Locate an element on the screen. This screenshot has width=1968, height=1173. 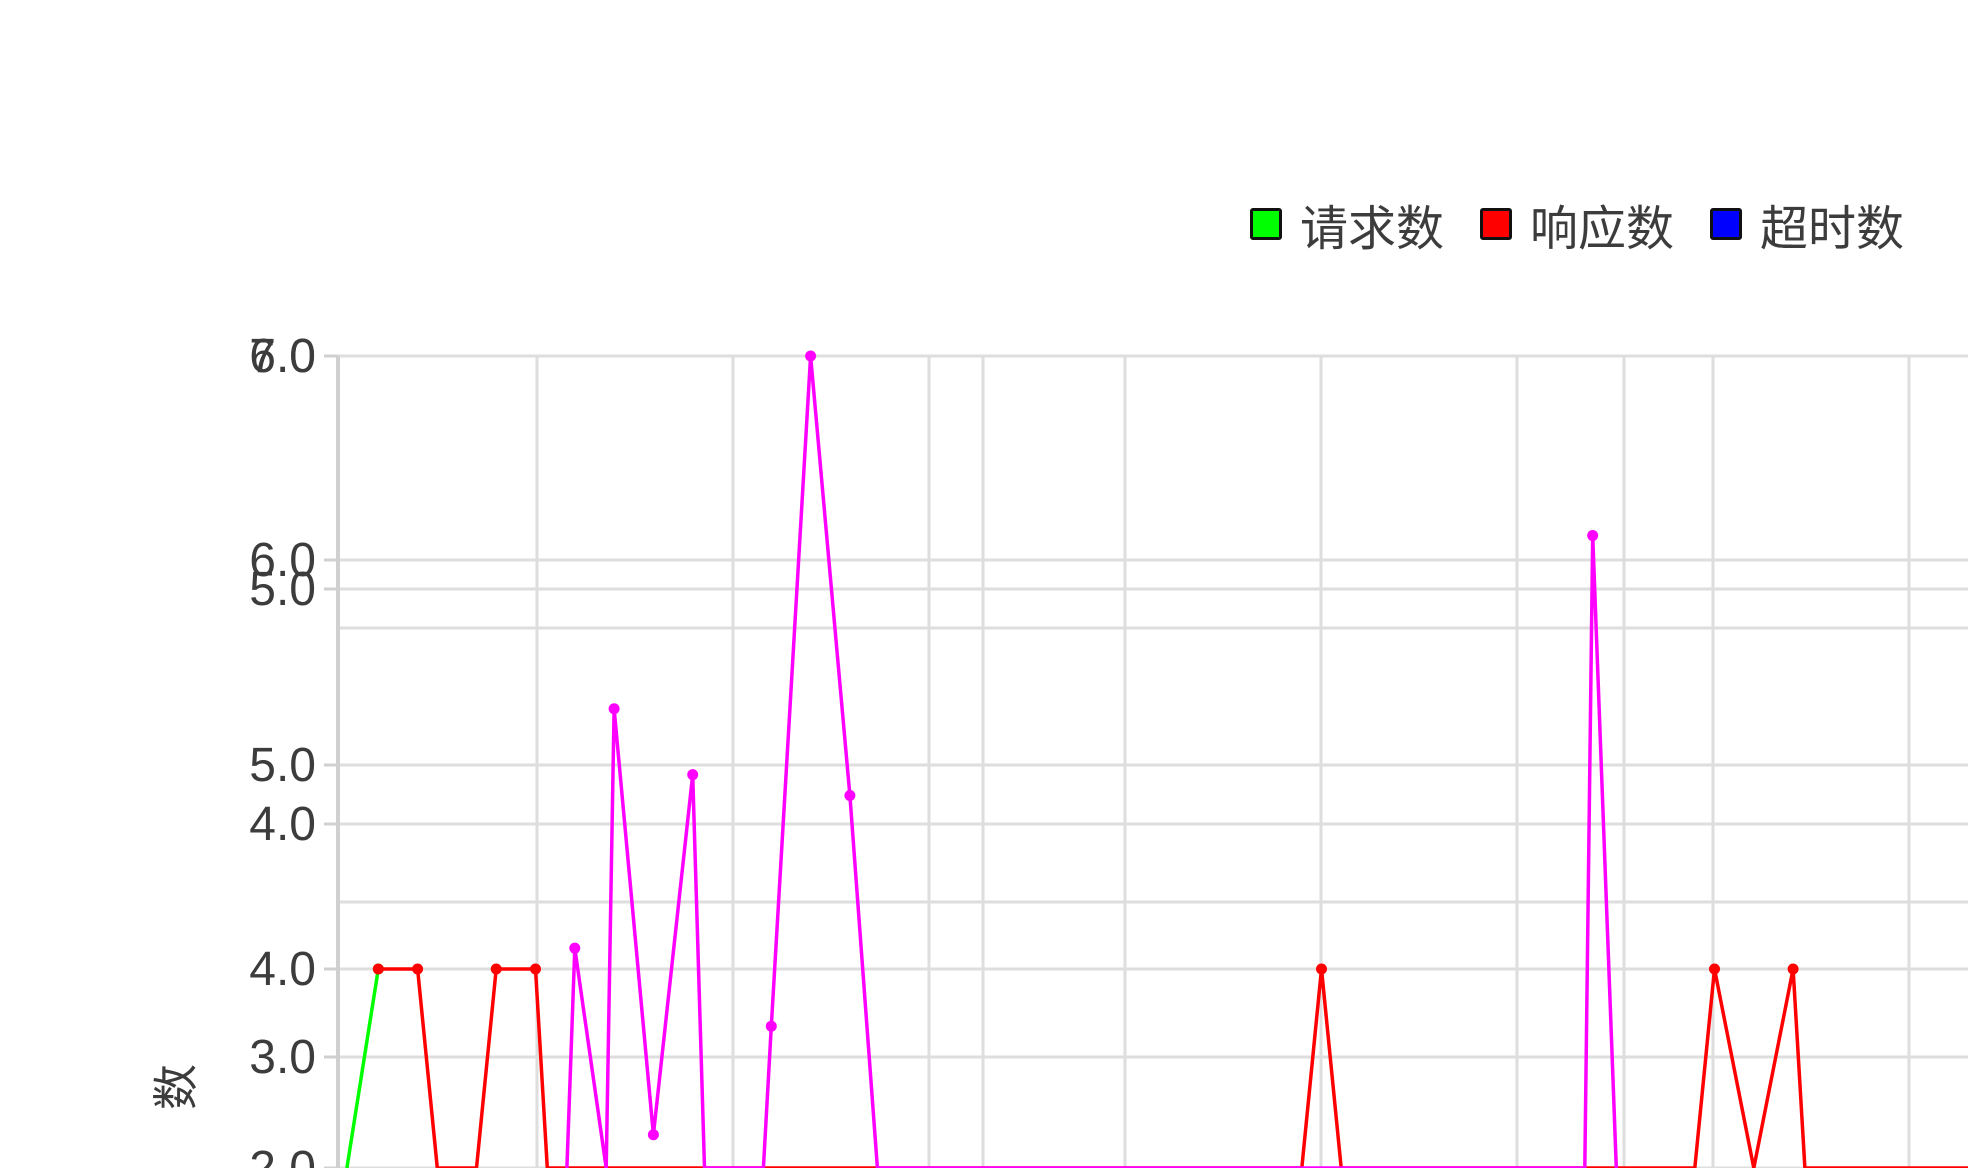
y-tick-label: 7.0 is located at coordinates (282, 356).